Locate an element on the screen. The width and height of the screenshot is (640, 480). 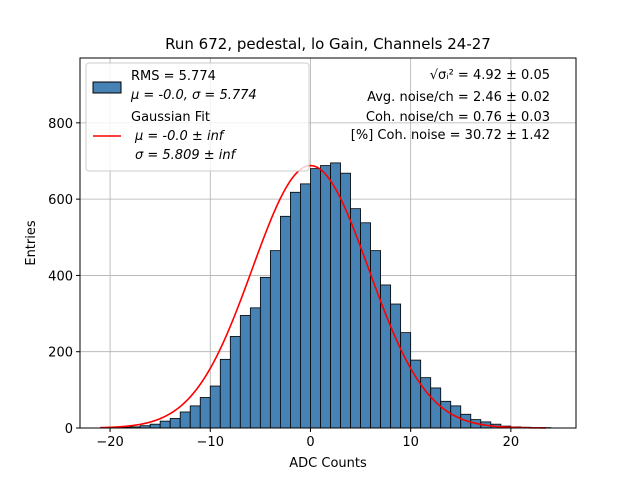
x-tick-label: 0 is located at coordinates (310, 442).